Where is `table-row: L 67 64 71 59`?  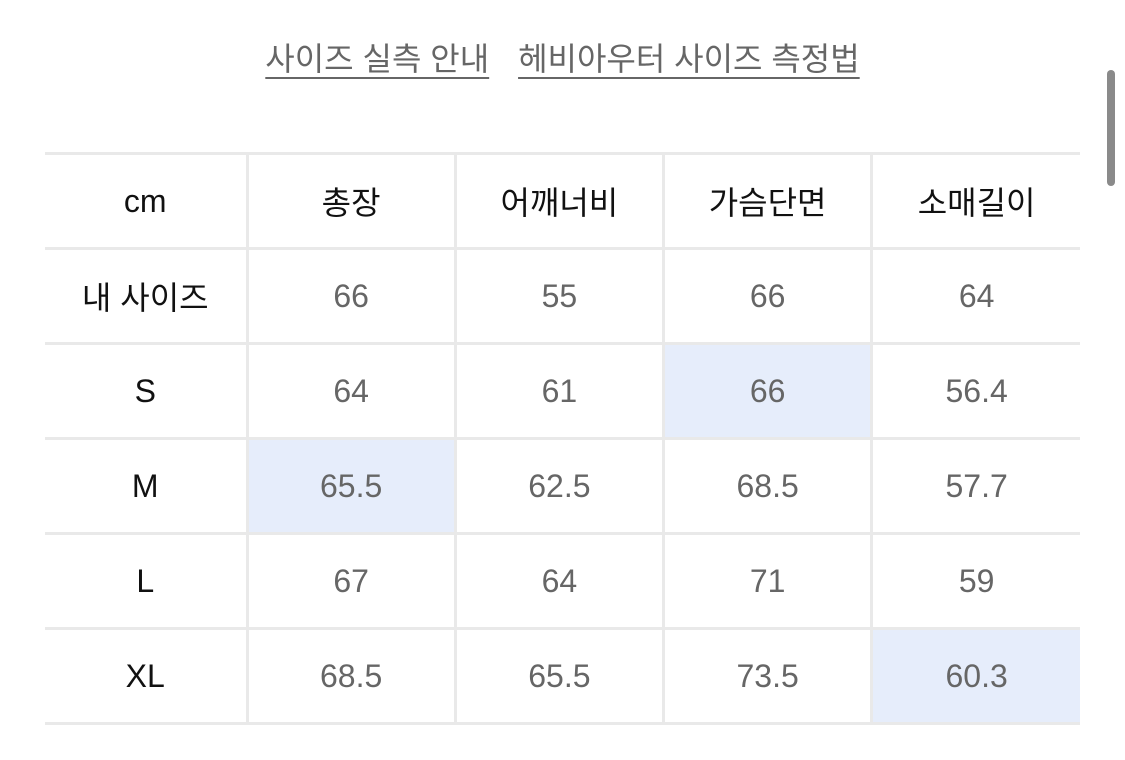
table-row: L 67 64 71 59 is located at coordinates (562, 581).